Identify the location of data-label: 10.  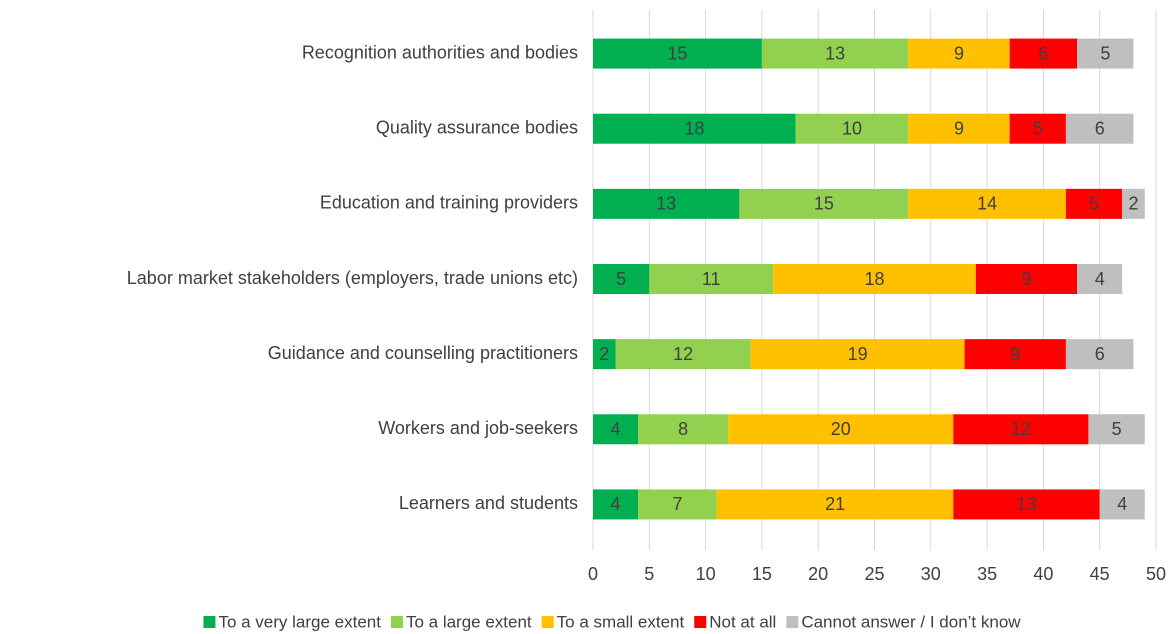
(852, 128).